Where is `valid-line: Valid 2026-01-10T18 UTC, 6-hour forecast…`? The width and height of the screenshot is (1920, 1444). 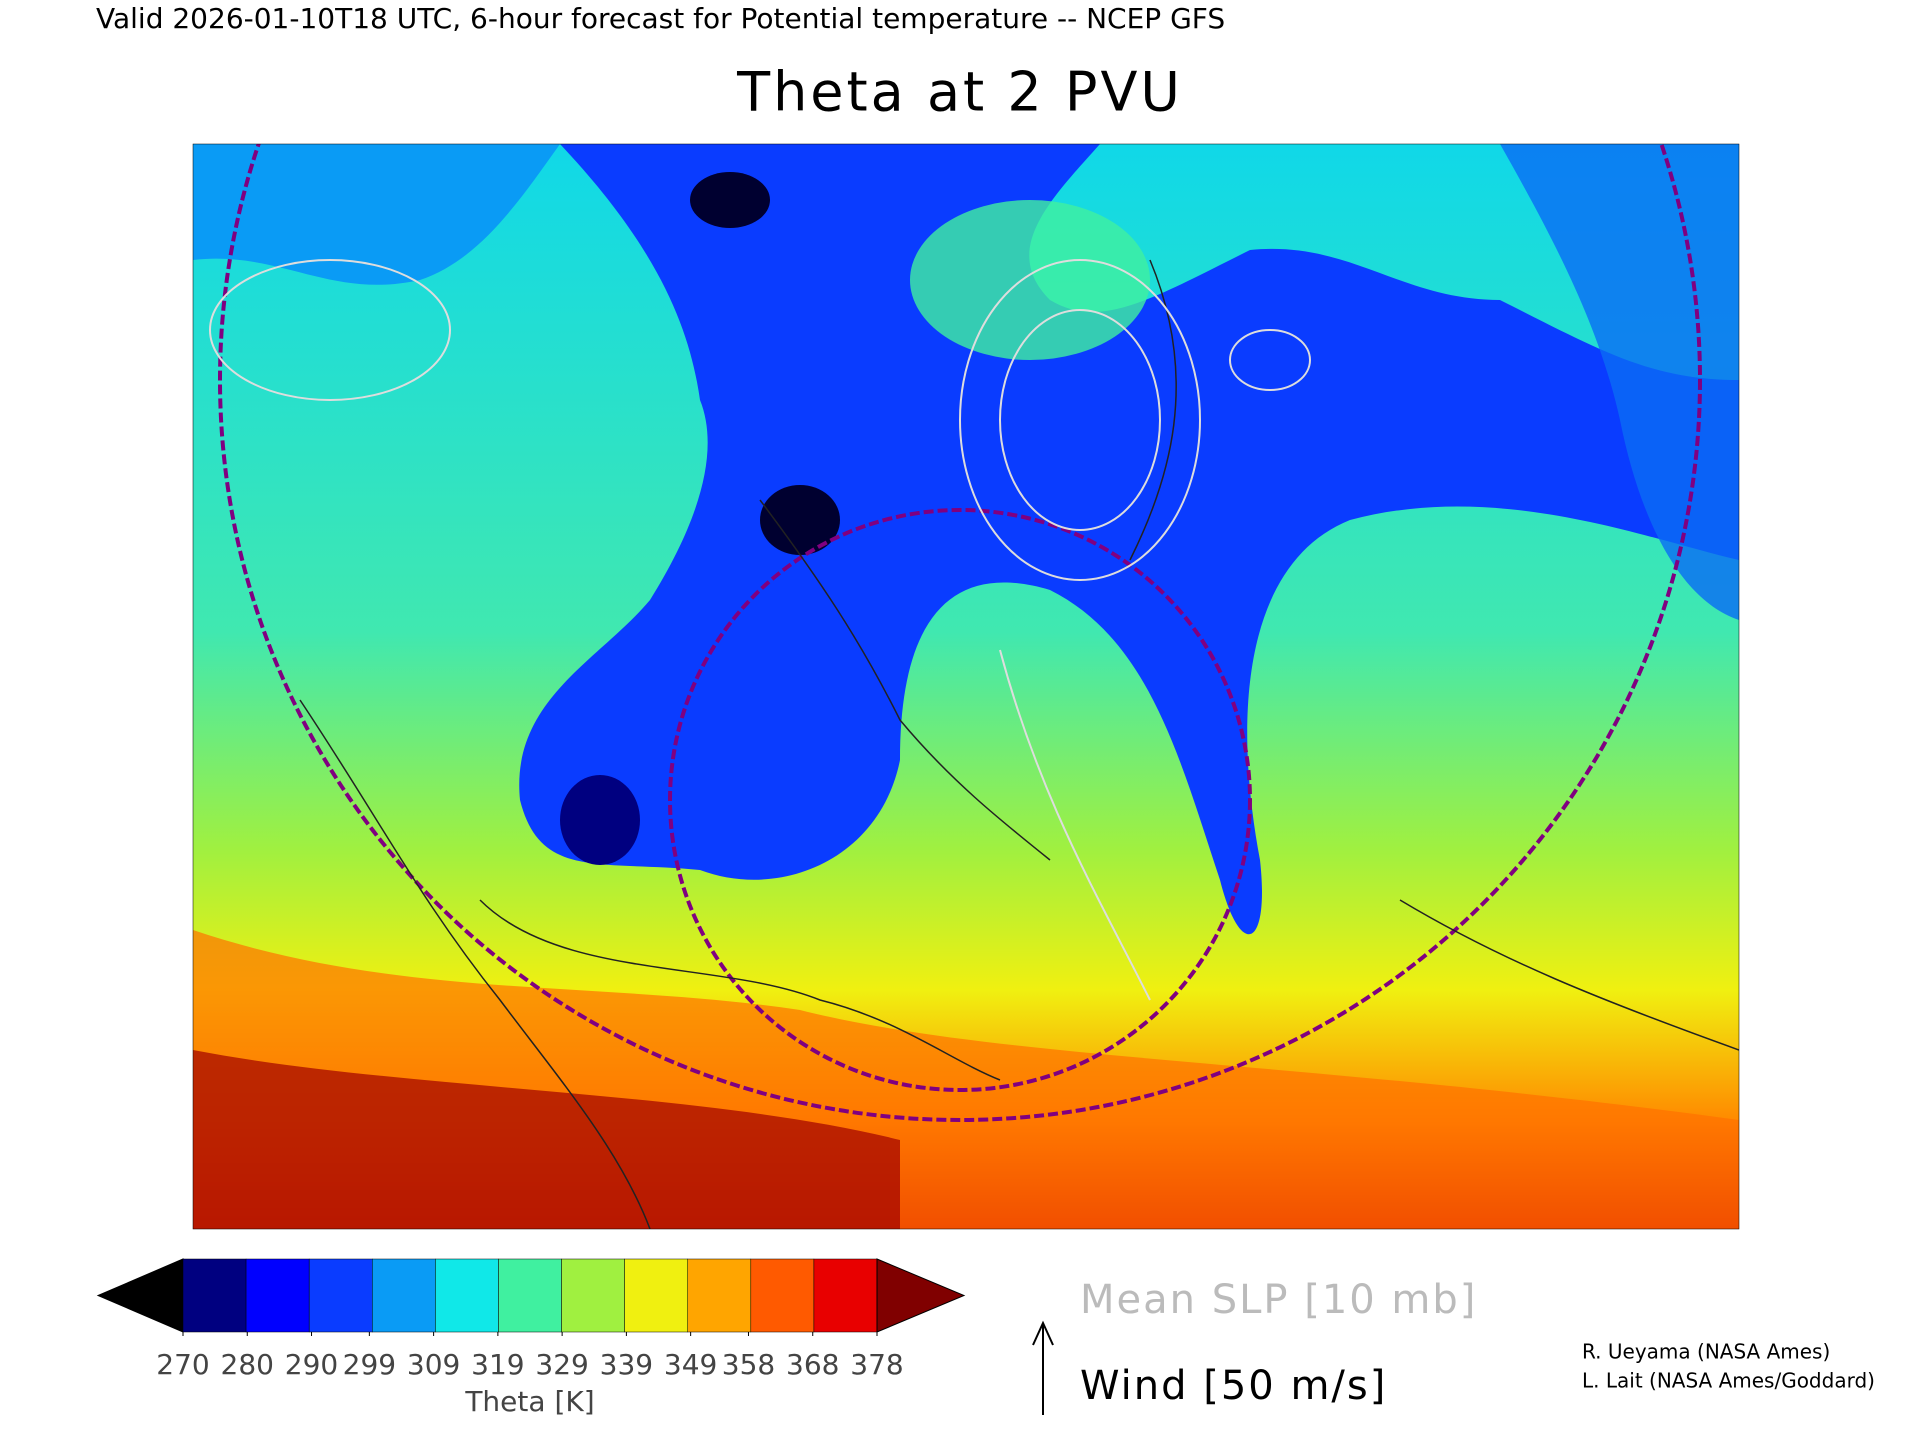 valid-line: Valid 2026-01-10T18 UTC, 6-hour forecast… is located at coordinates (660, 18).